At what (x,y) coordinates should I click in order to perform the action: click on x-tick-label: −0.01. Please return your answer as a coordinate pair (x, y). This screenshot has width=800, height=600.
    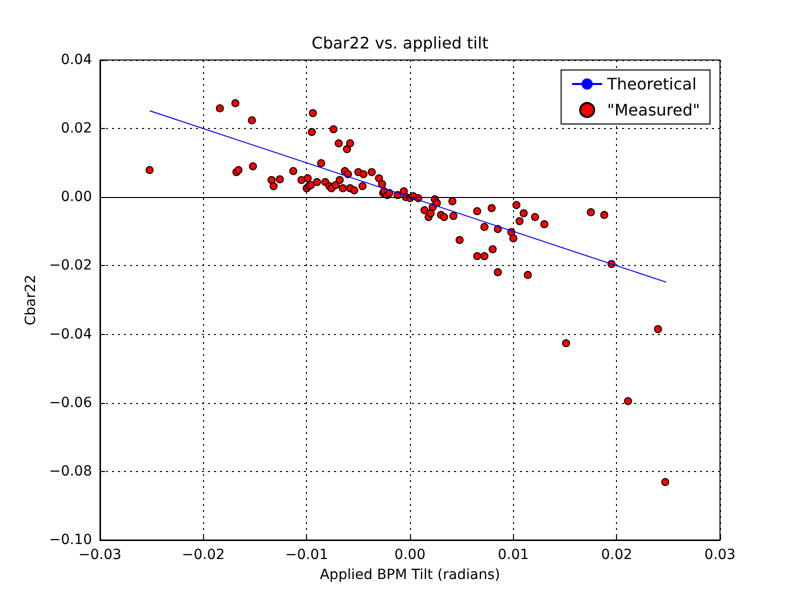
    Looking at the image, I should click on (306, 555).